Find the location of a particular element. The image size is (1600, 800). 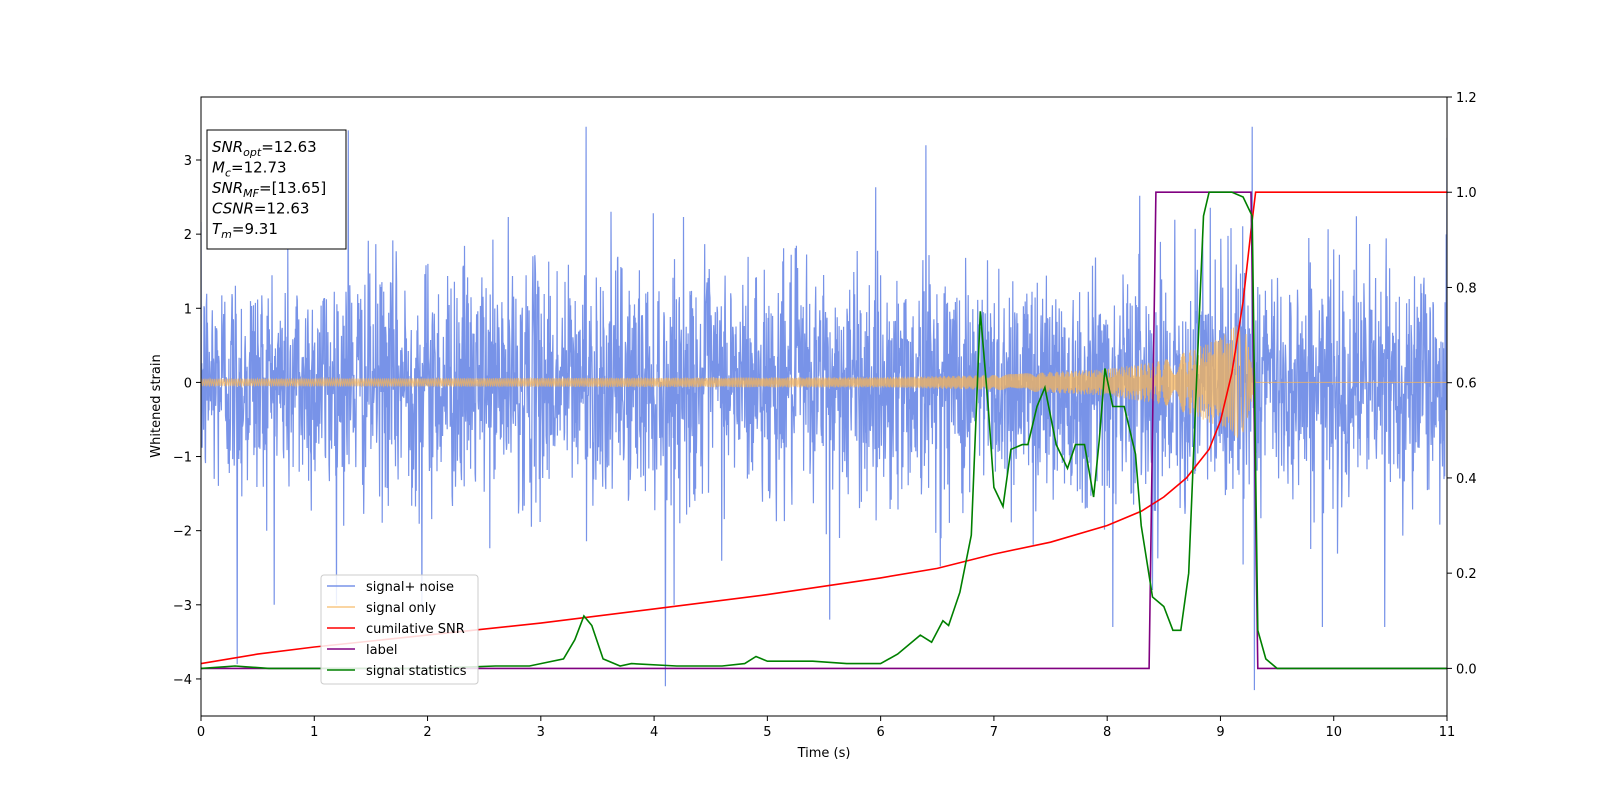

stats-line: SNRMF=[13.65] is located at coordinates (269, 189).